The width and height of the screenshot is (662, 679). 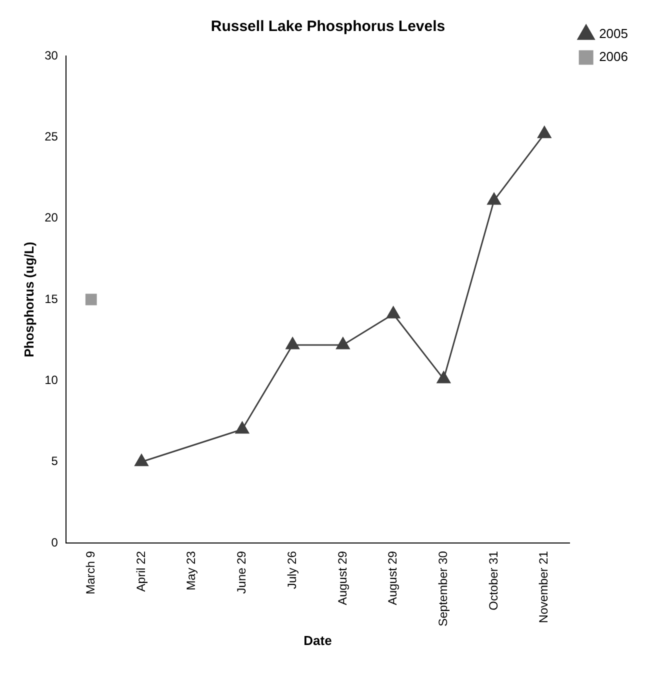 I want to click on y-tick-label: 20, so click(x=51, y=217).